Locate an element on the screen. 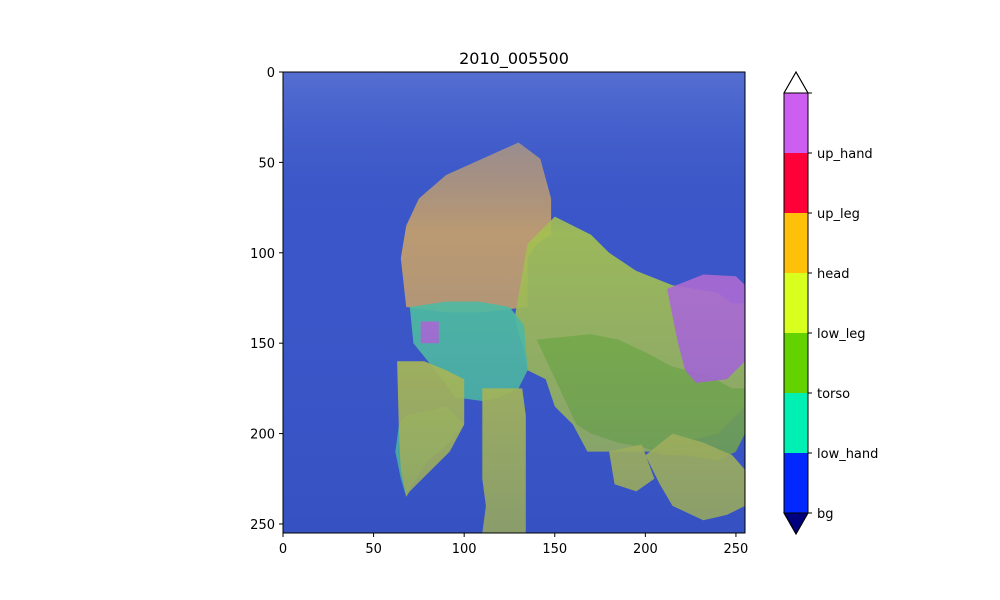  colorbar-segment-low-leg is located at coordinates (796, 303).